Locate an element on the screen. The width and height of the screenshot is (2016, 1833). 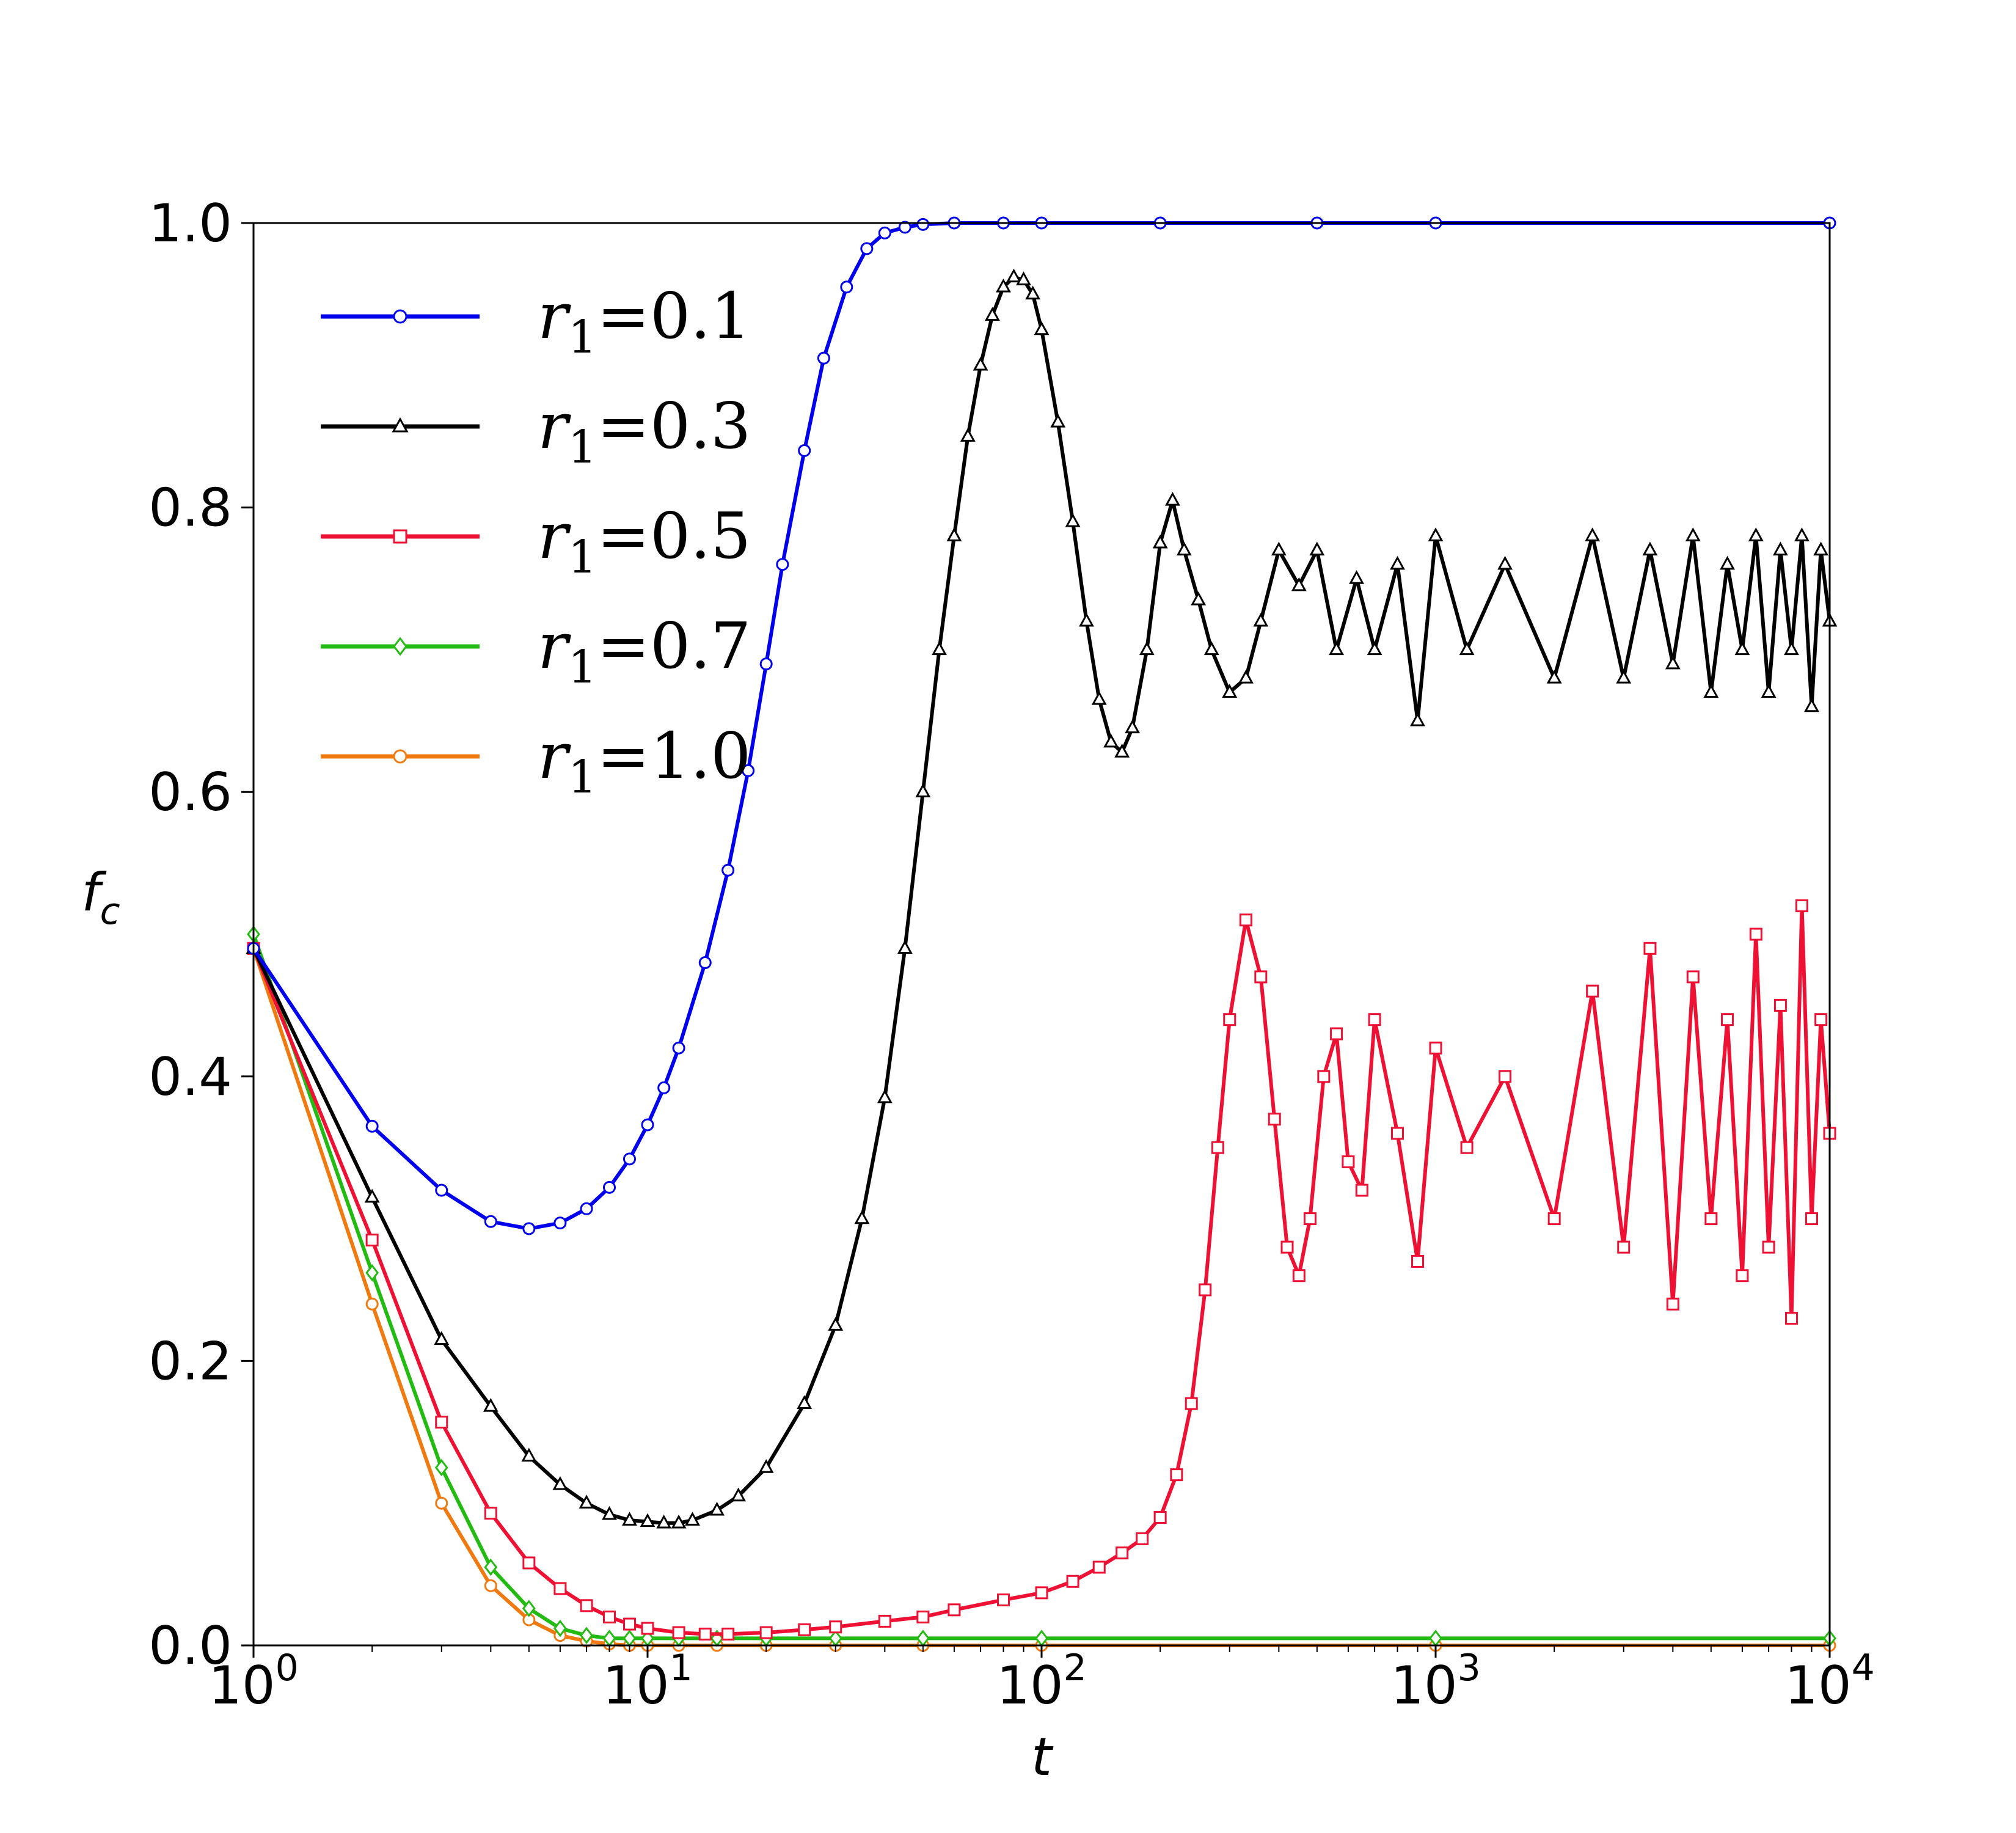
y-tick-label: 0.2 is located at coordinates (190, 1361).